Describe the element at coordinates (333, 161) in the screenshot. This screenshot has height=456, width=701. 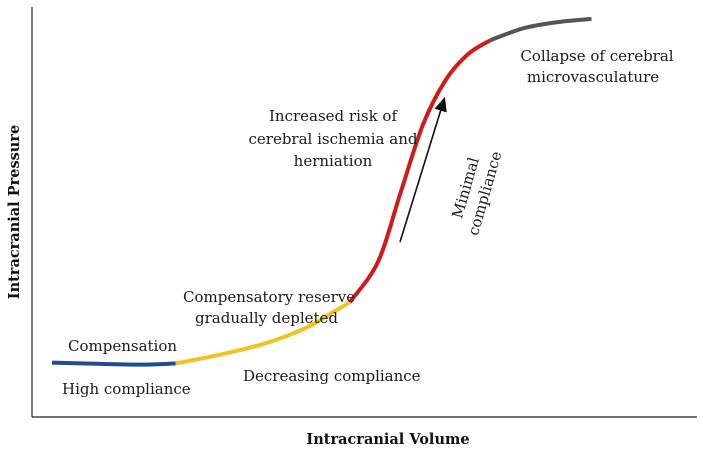
I see `annotation-risk-line3: herniation` at that location.